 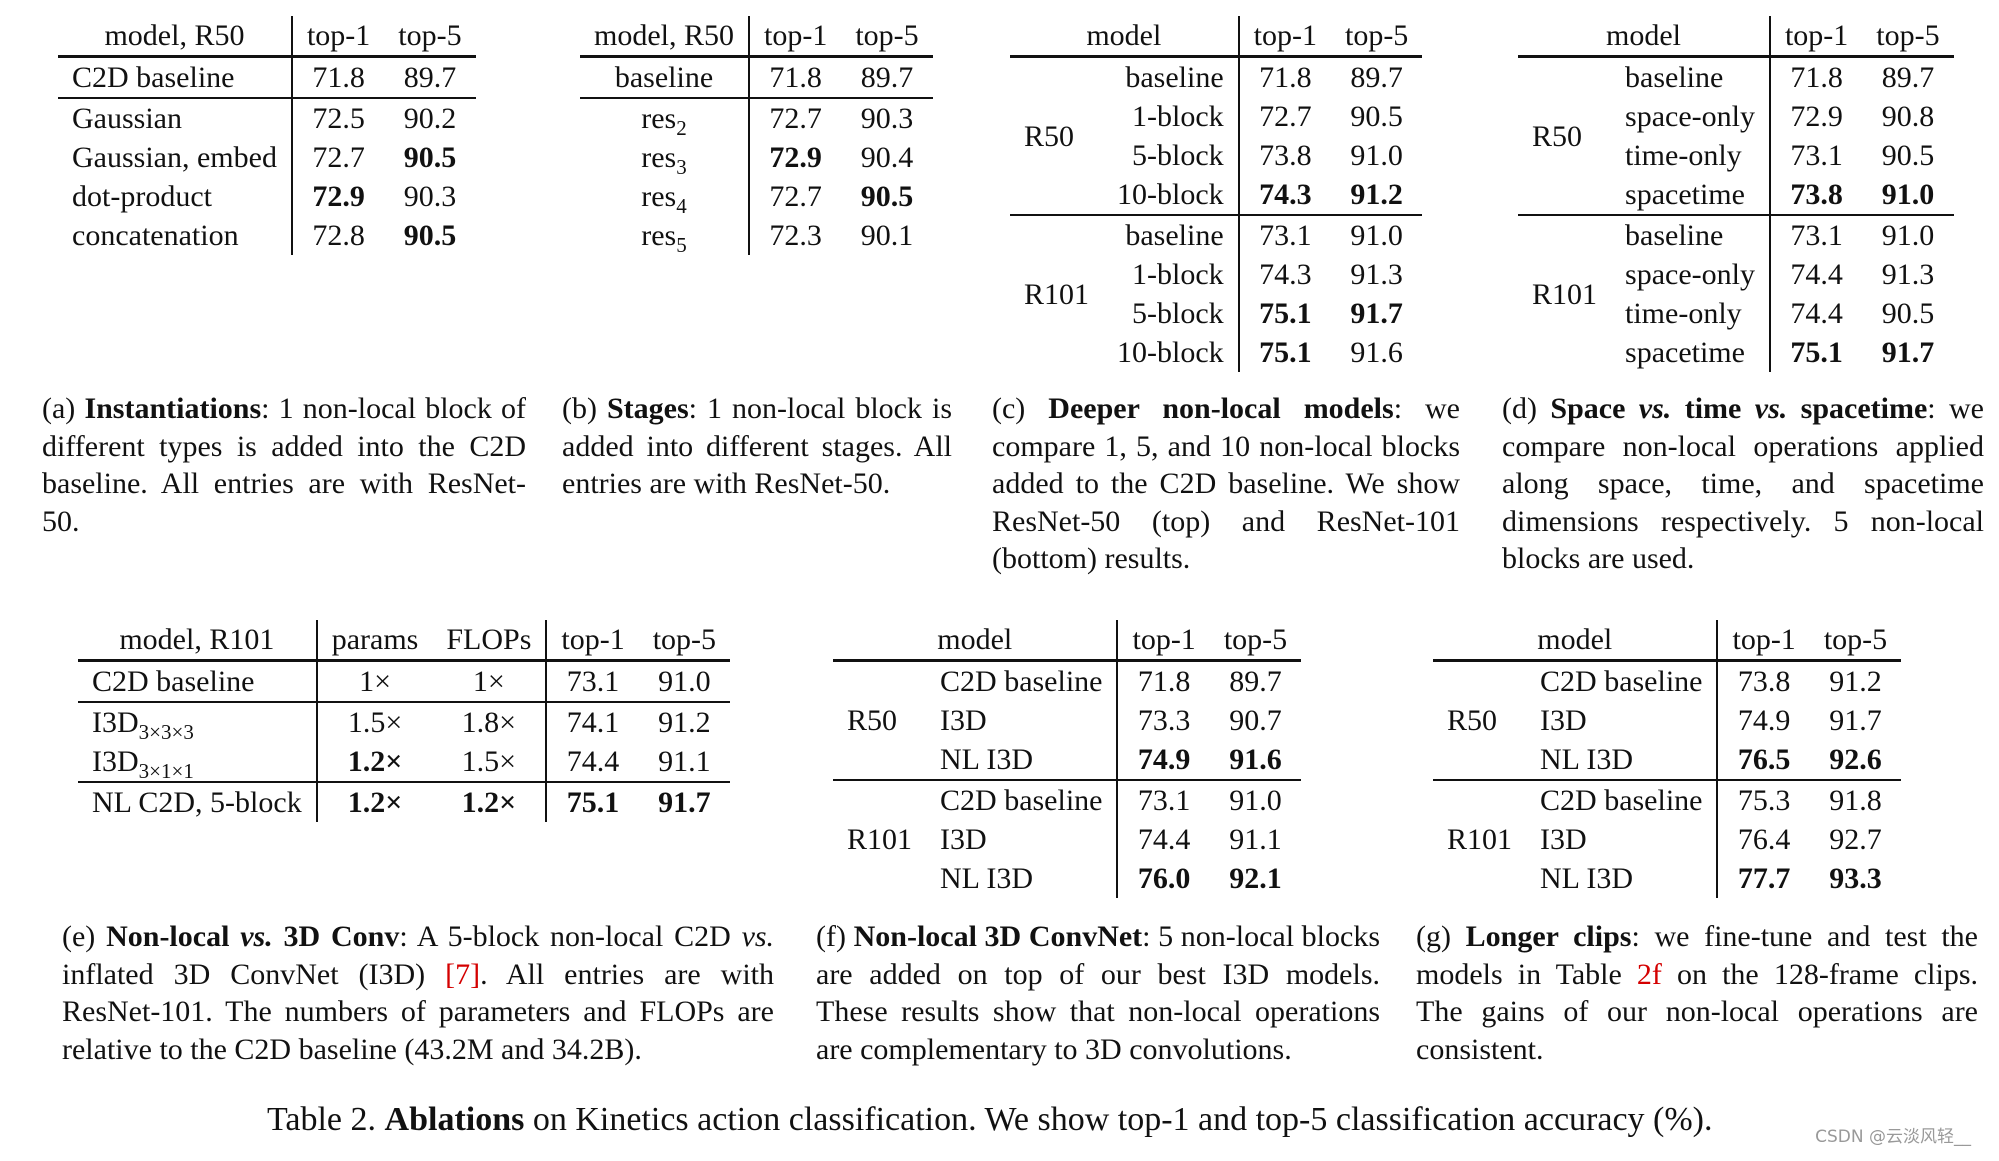 I want to click on table-row: R101 C2D baseline 73.1 91.0, so click(x=1067, y=838).